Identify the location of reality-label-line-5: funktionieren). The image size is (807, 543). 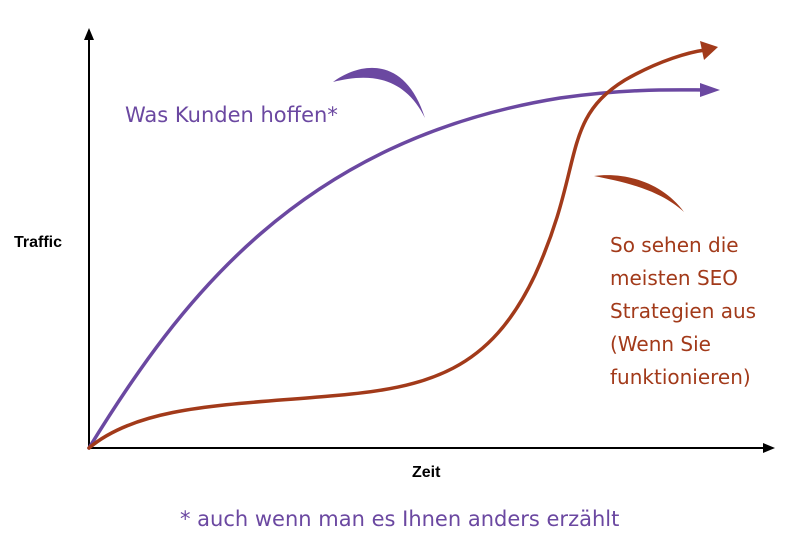
(680, 377).